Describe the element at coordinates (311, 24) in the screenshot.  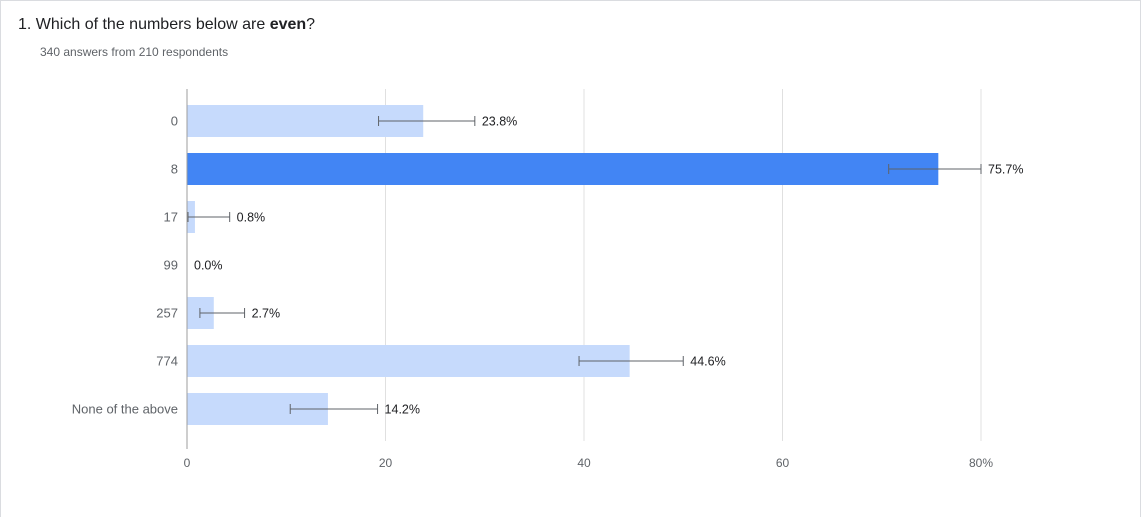
I see `question-text-end: ?` at that location.